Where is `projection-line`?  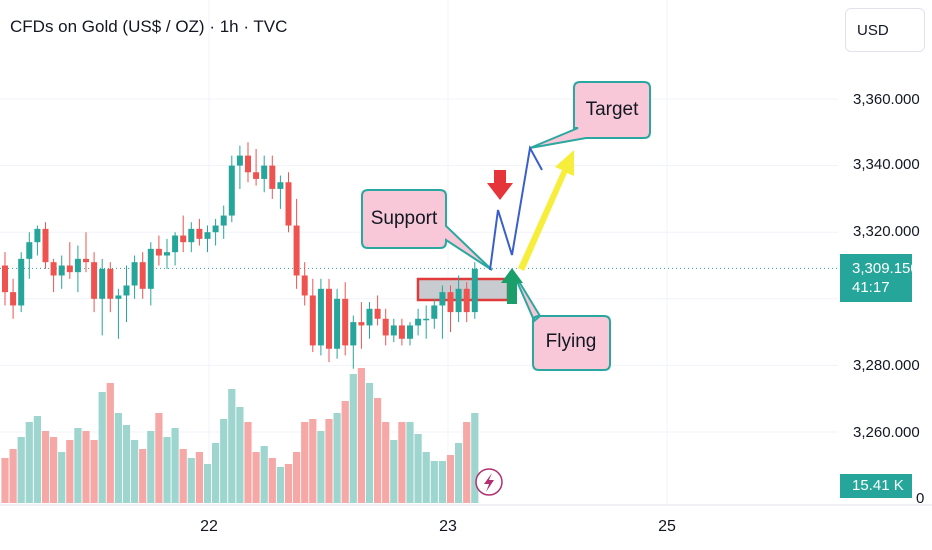
projection-line is located at coordinates (516, 207).